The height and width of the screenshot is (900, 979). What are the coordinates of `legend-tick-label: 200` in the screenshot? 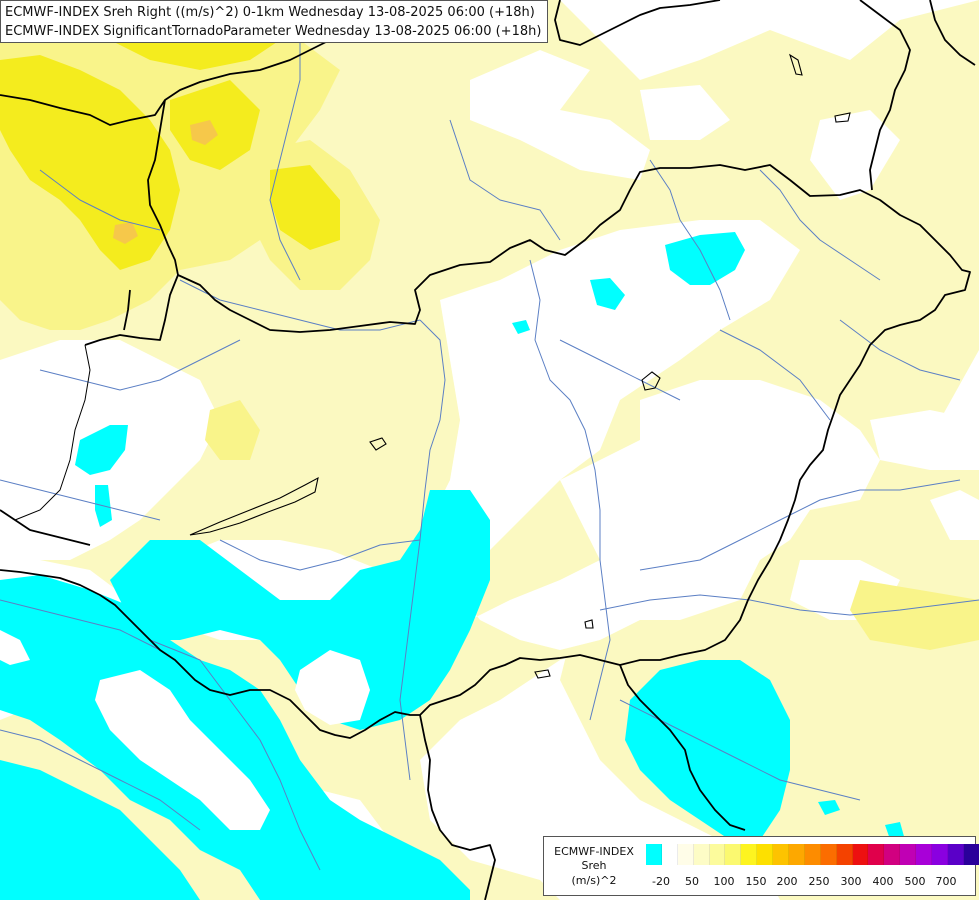 It's located at (787, 881).